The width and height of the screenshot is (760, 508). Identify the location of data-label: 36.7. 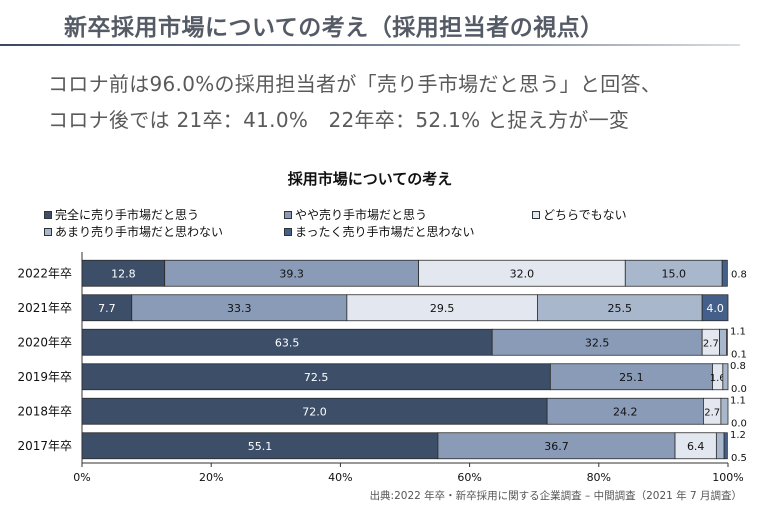
(556, 446).